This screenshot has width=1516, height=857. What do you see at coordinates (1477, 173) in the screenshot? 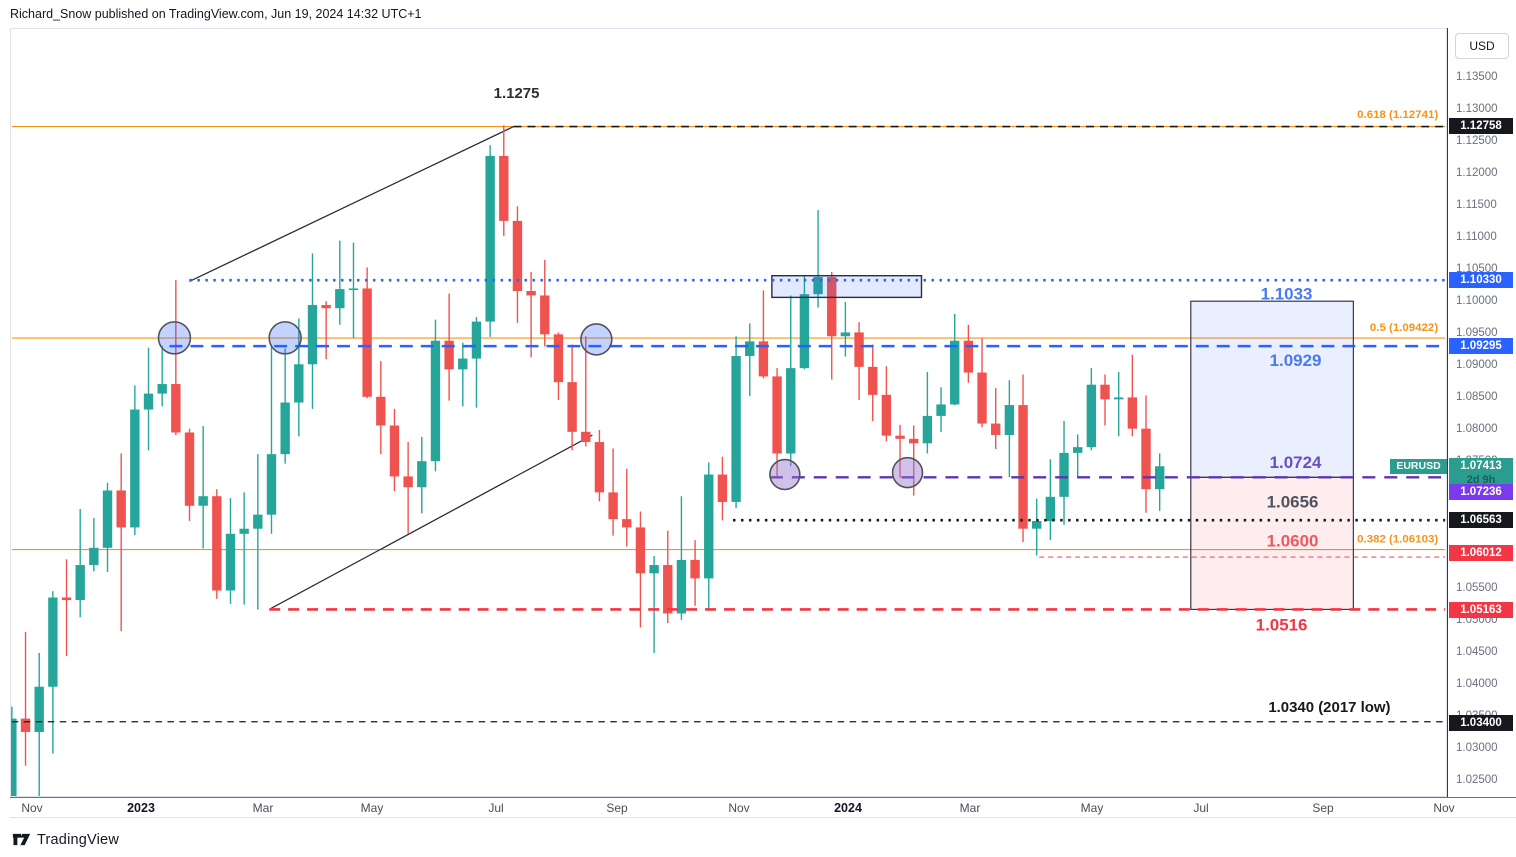
I see `price-tick-label: 1.12000` at bounding box center [1477, 173].